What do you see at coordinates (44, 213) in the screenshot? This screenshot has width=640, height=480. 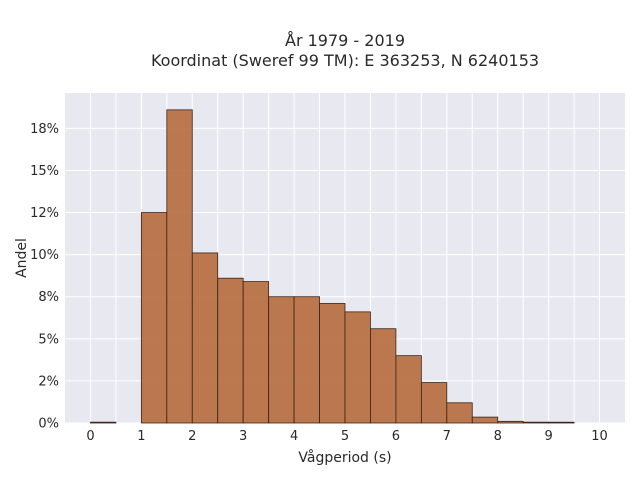 I see `y-tick-label: 12%` at bounding box center [44, 213].